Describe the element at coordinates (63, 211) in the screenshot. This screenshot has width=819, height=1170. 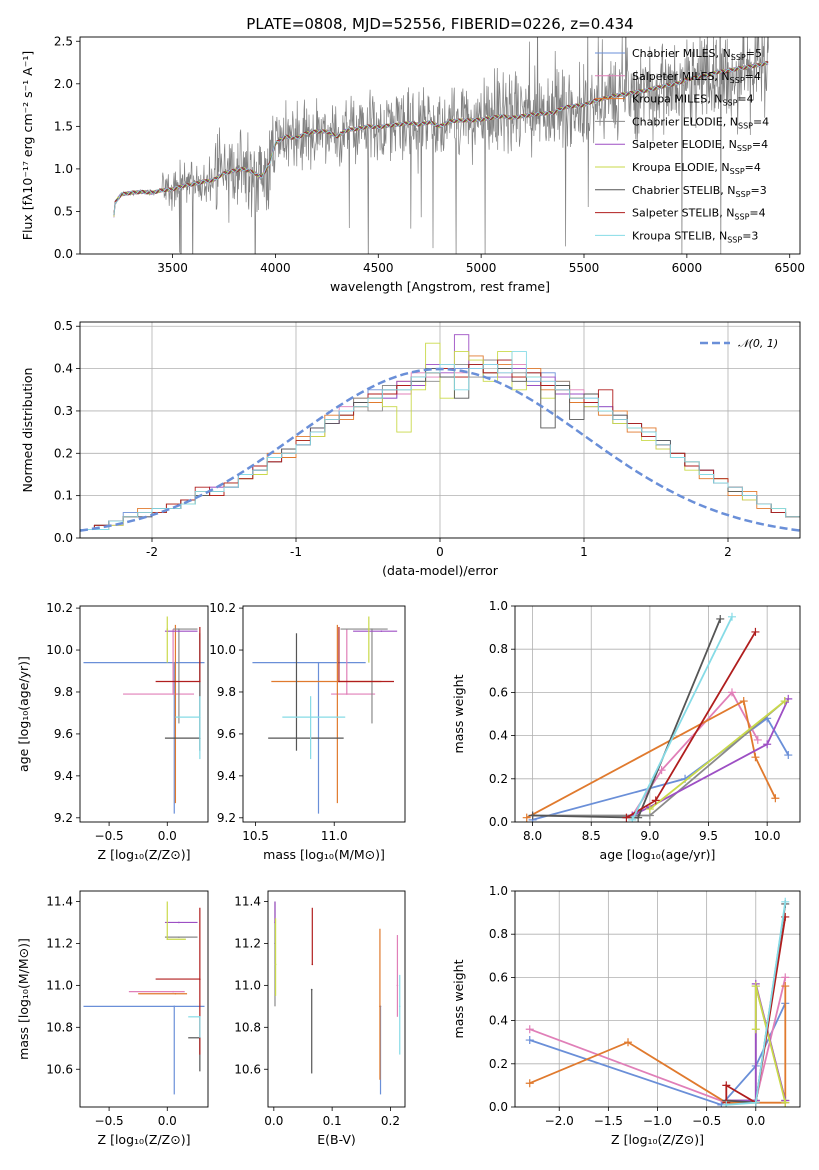
I see `y-tick-label: 0.5` at that location.